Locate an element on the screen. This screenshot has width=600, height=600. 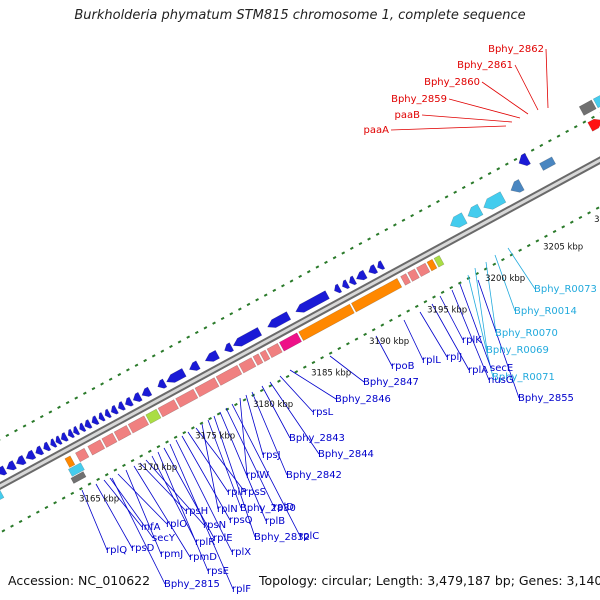
gene-label: Bphy_R0071 is located at coordinates (523, 377).